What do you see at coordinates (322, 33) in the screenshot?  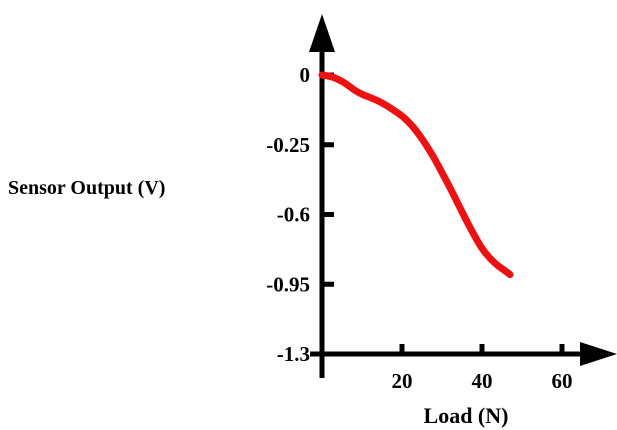 I see `y-axis-arrow` at bounding box center [322, 33].